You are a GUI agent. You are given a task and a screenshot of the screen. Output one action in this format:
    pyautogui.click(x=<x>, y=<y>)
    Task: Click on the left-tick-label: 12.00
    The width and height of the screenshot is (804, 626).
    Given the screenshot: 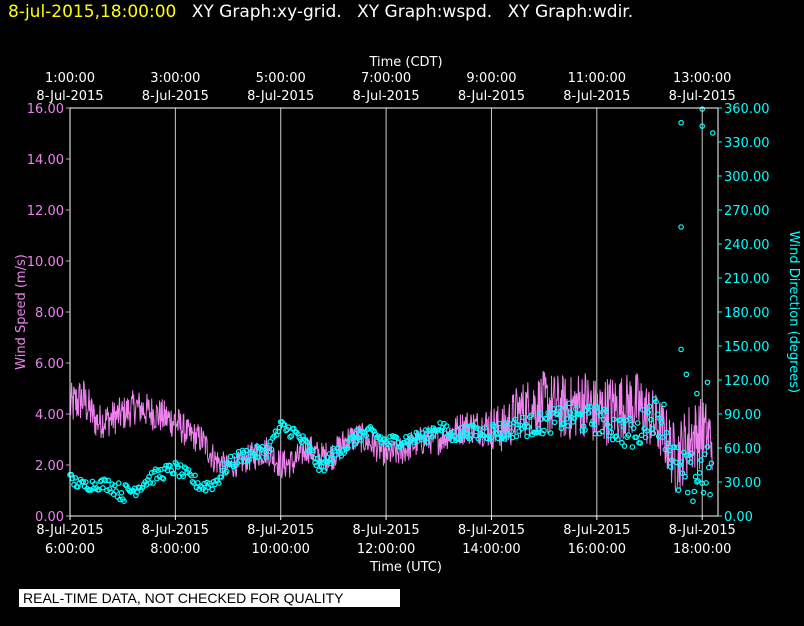 What is the action you would take?
    pyautogui.click(x=45, y=211)
    